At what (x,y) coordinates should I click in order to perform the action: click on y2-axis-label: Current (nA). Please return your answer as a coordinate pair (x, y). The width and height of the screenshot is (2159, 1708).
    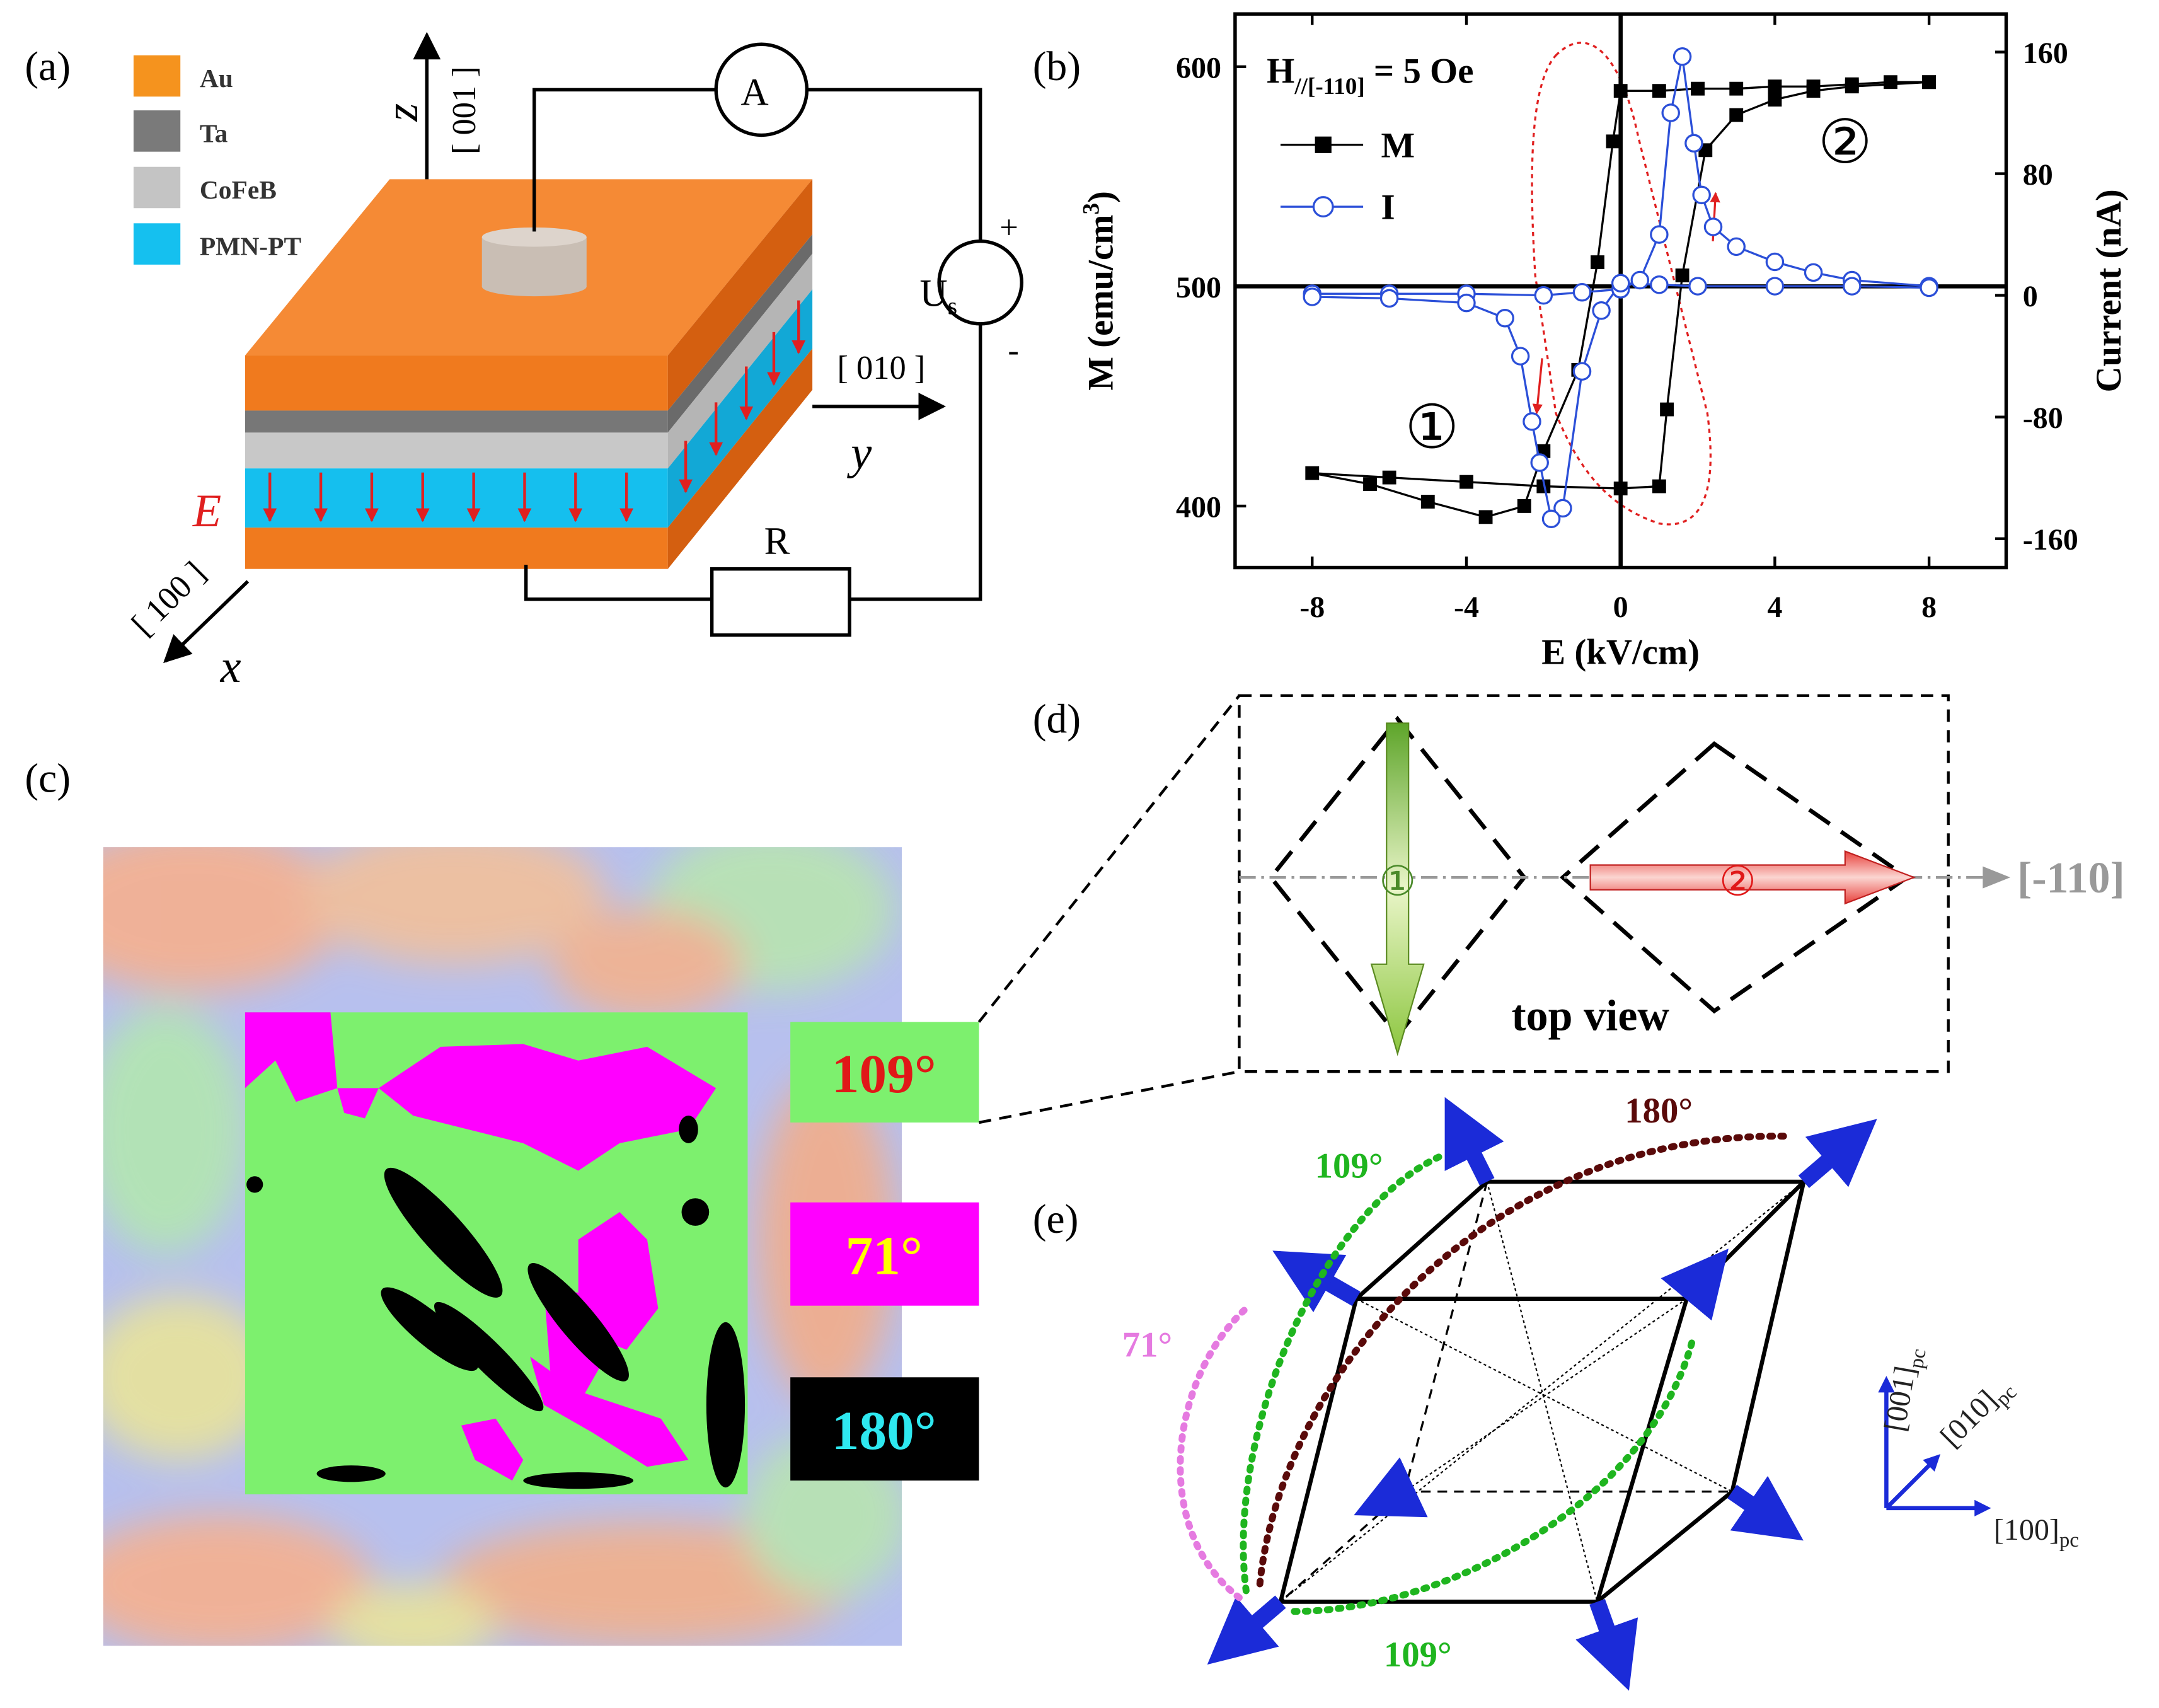
    Looking at the image, I should click on (2109, 290).